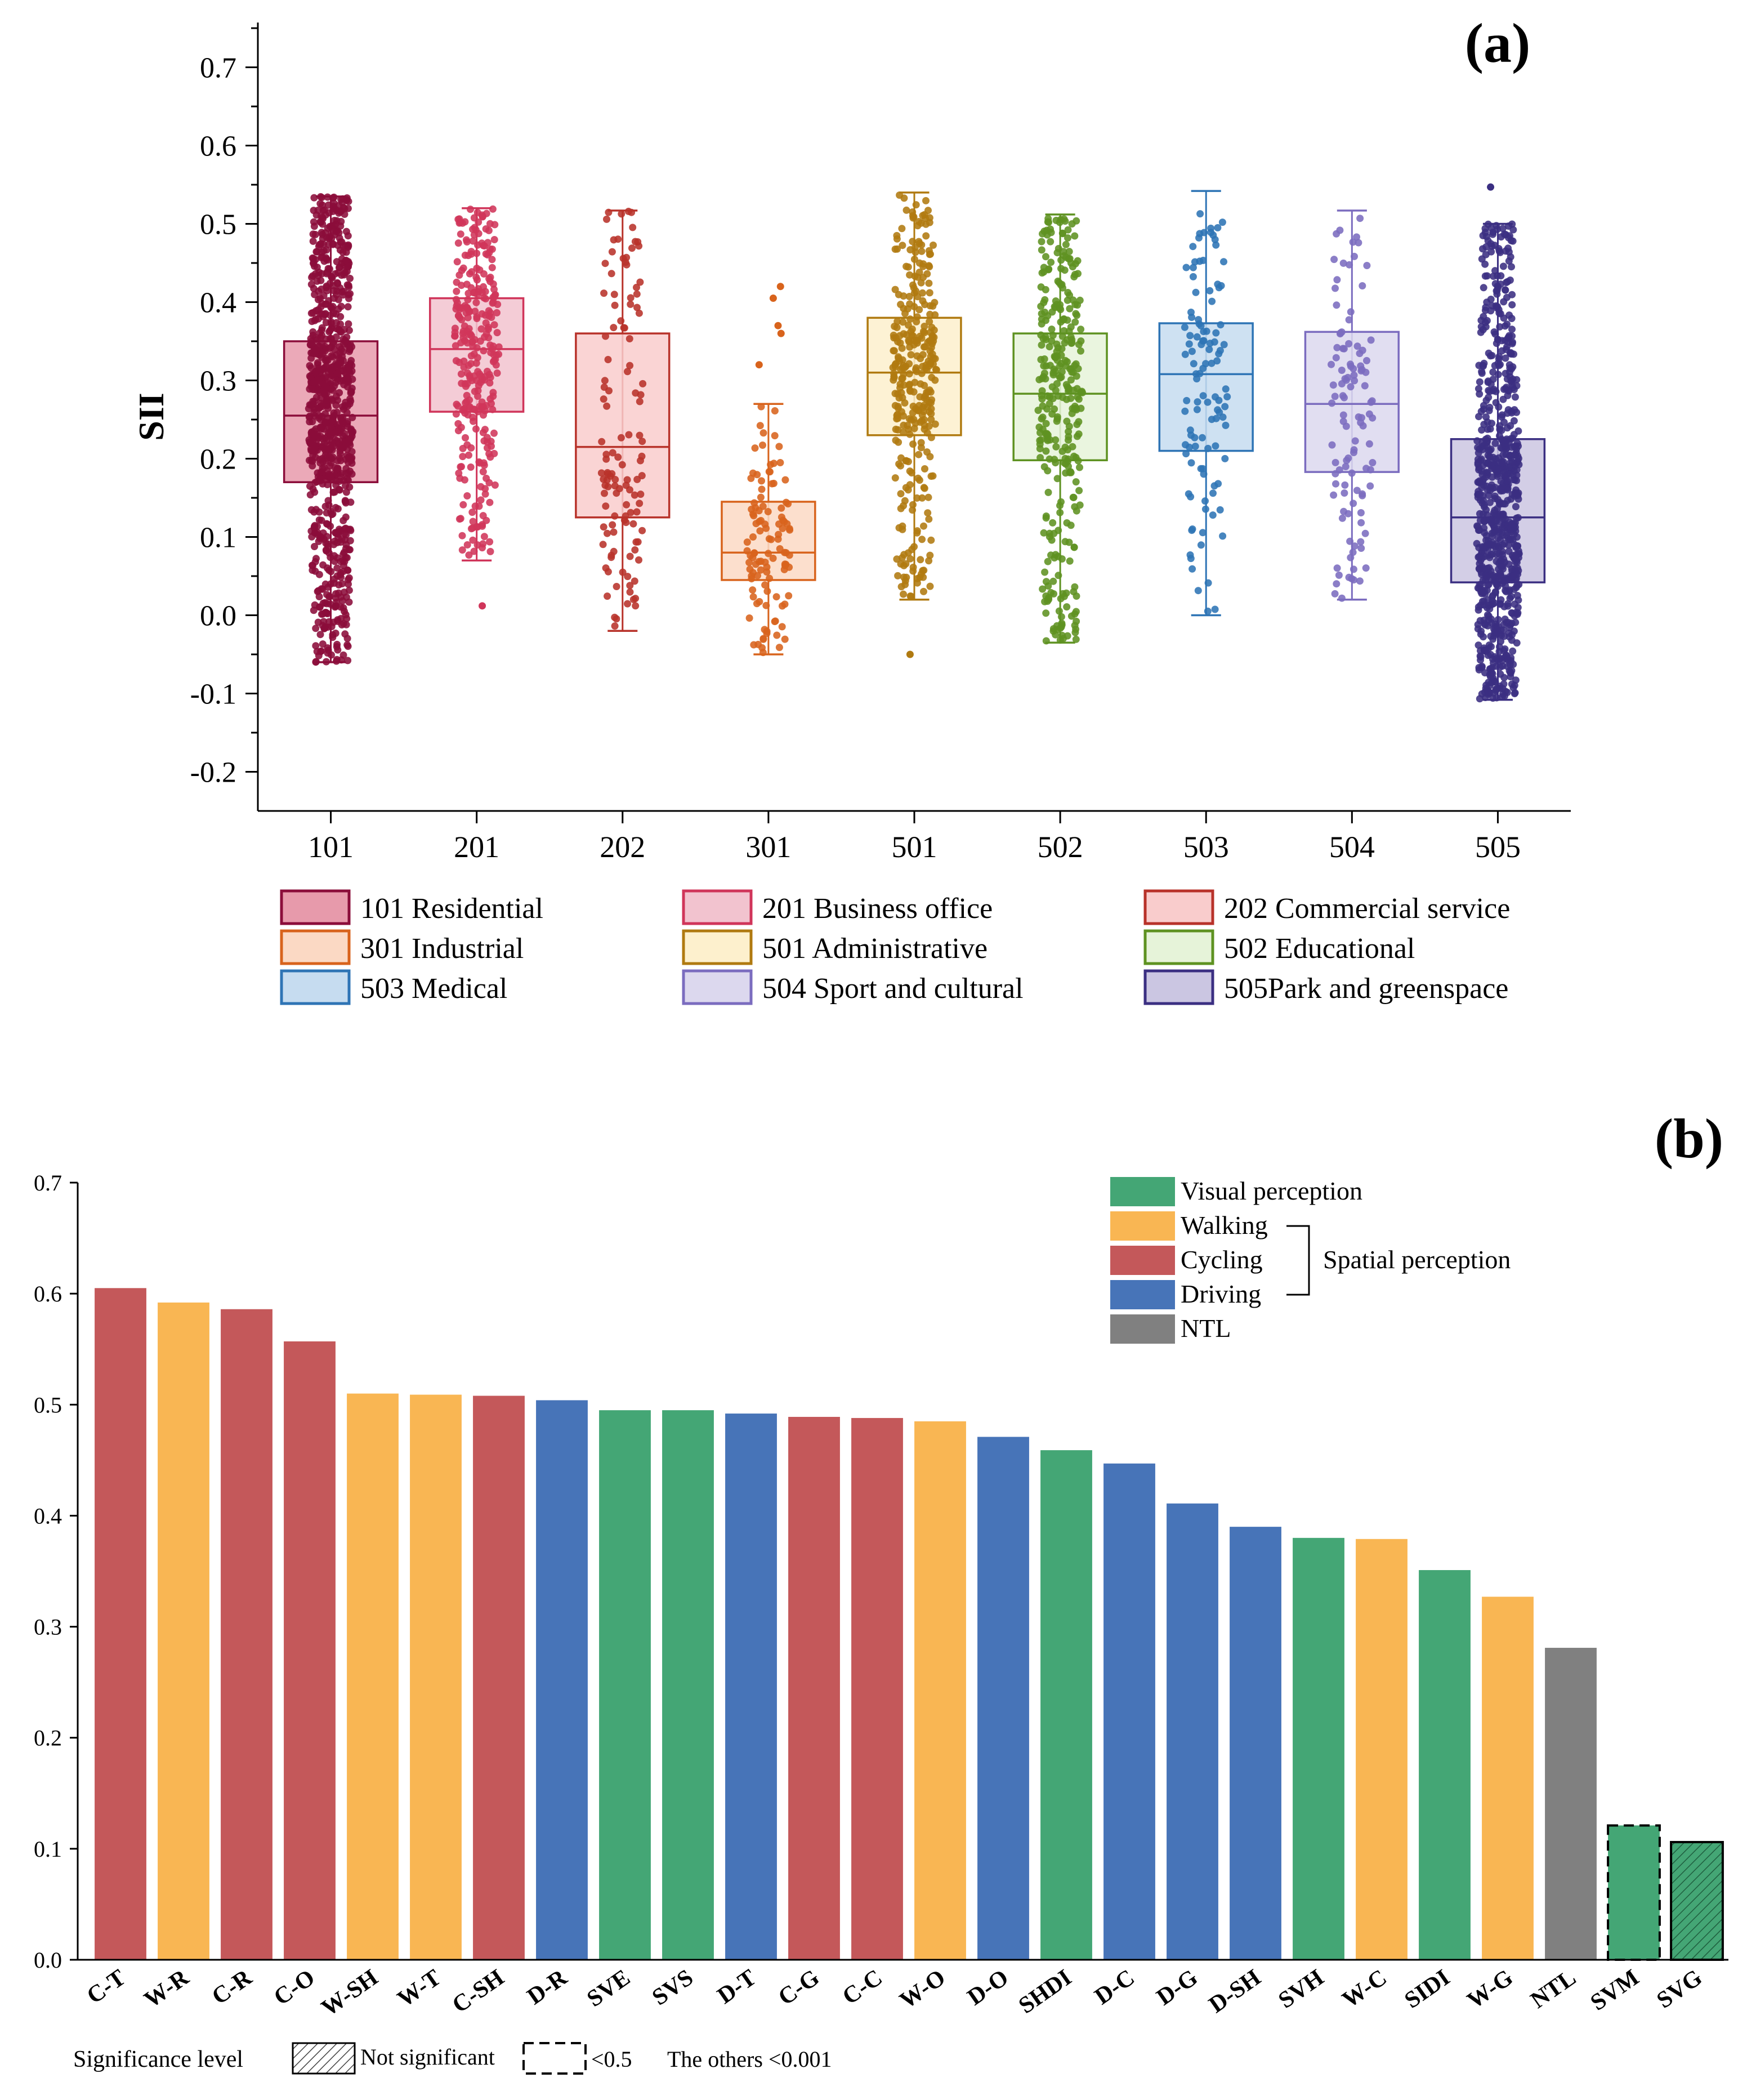  Describe the element at coordinates (1206, 847) in the screenshot. I see `x-tick-label-a: 503` at that location.